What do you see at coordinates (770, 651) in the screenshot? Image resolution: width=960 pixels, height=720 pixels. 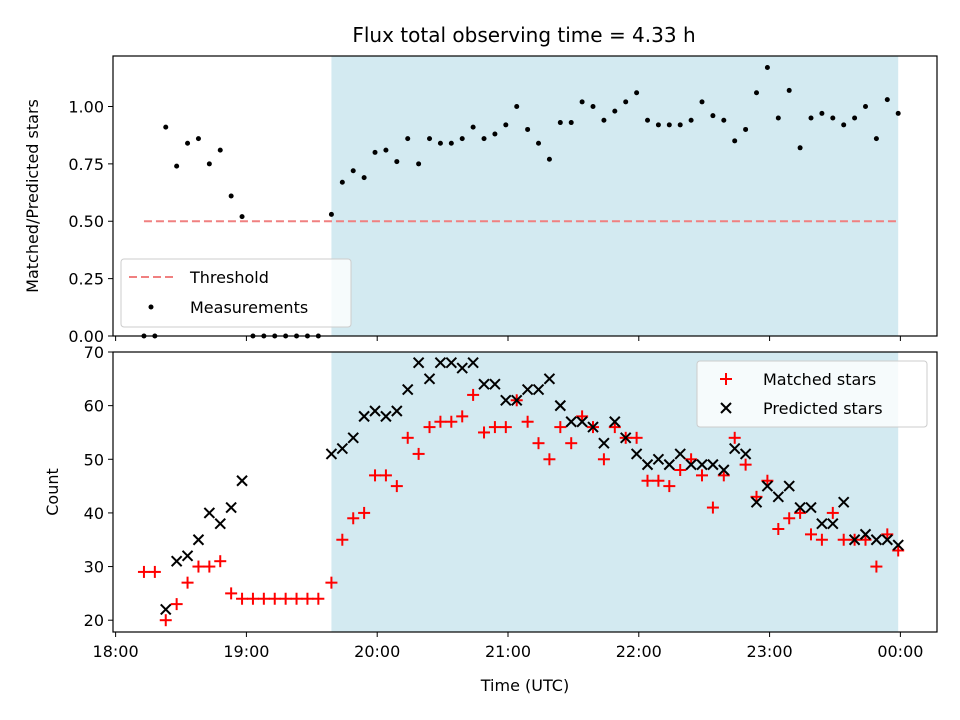 I see `x-tick-label: 23:00` at bounding box center [770, 651].